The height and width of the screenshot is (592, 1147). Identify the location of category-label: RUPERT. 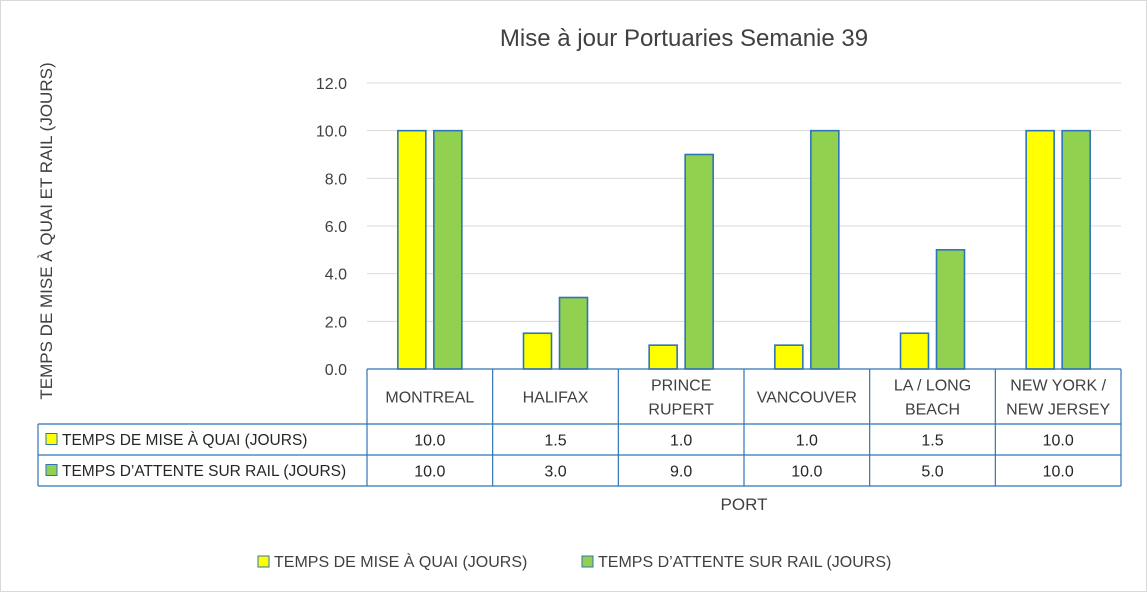
(681, 410).